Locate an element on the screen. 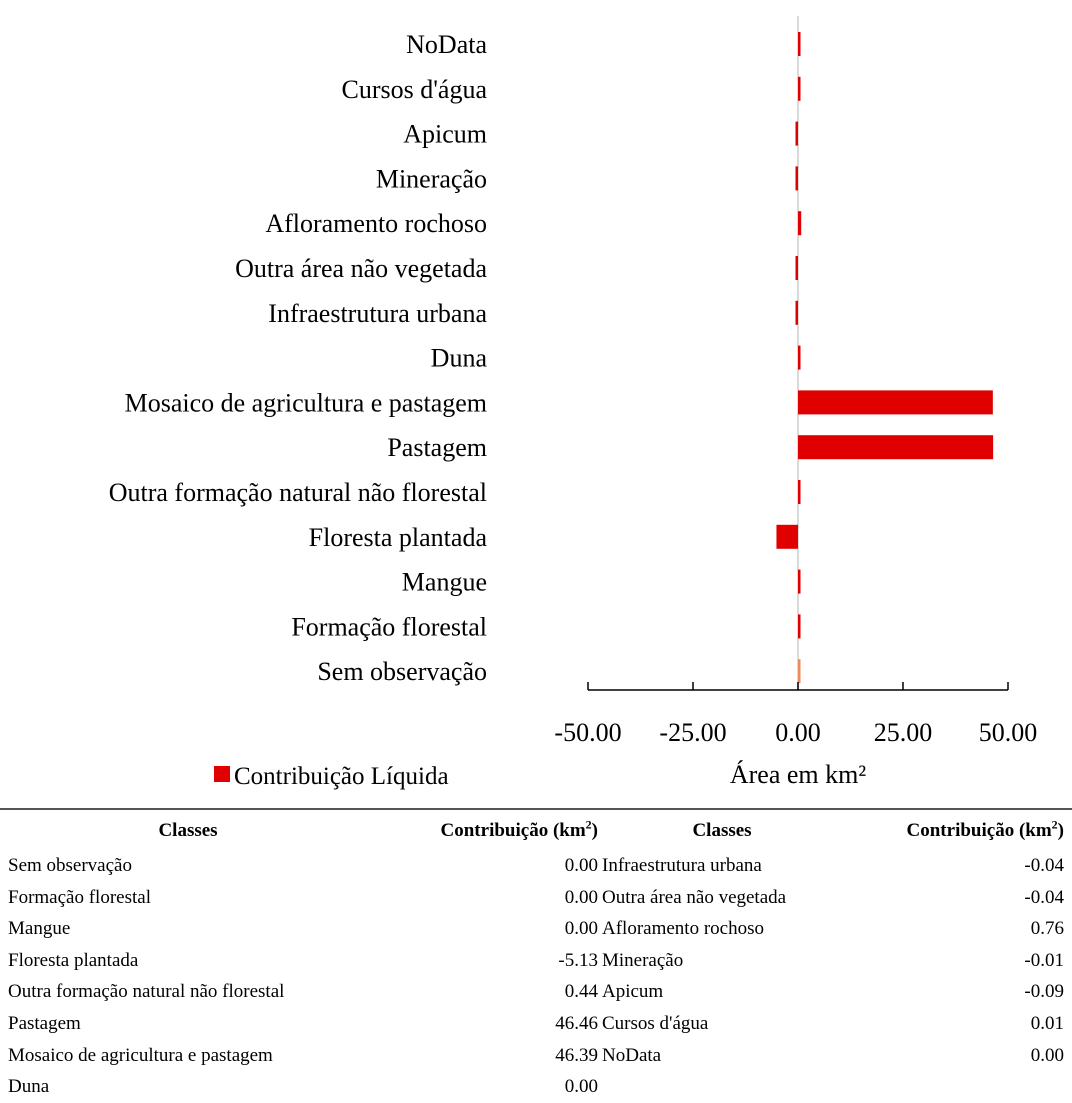  category-label: Pastagem is located at coordinates (437, 447).